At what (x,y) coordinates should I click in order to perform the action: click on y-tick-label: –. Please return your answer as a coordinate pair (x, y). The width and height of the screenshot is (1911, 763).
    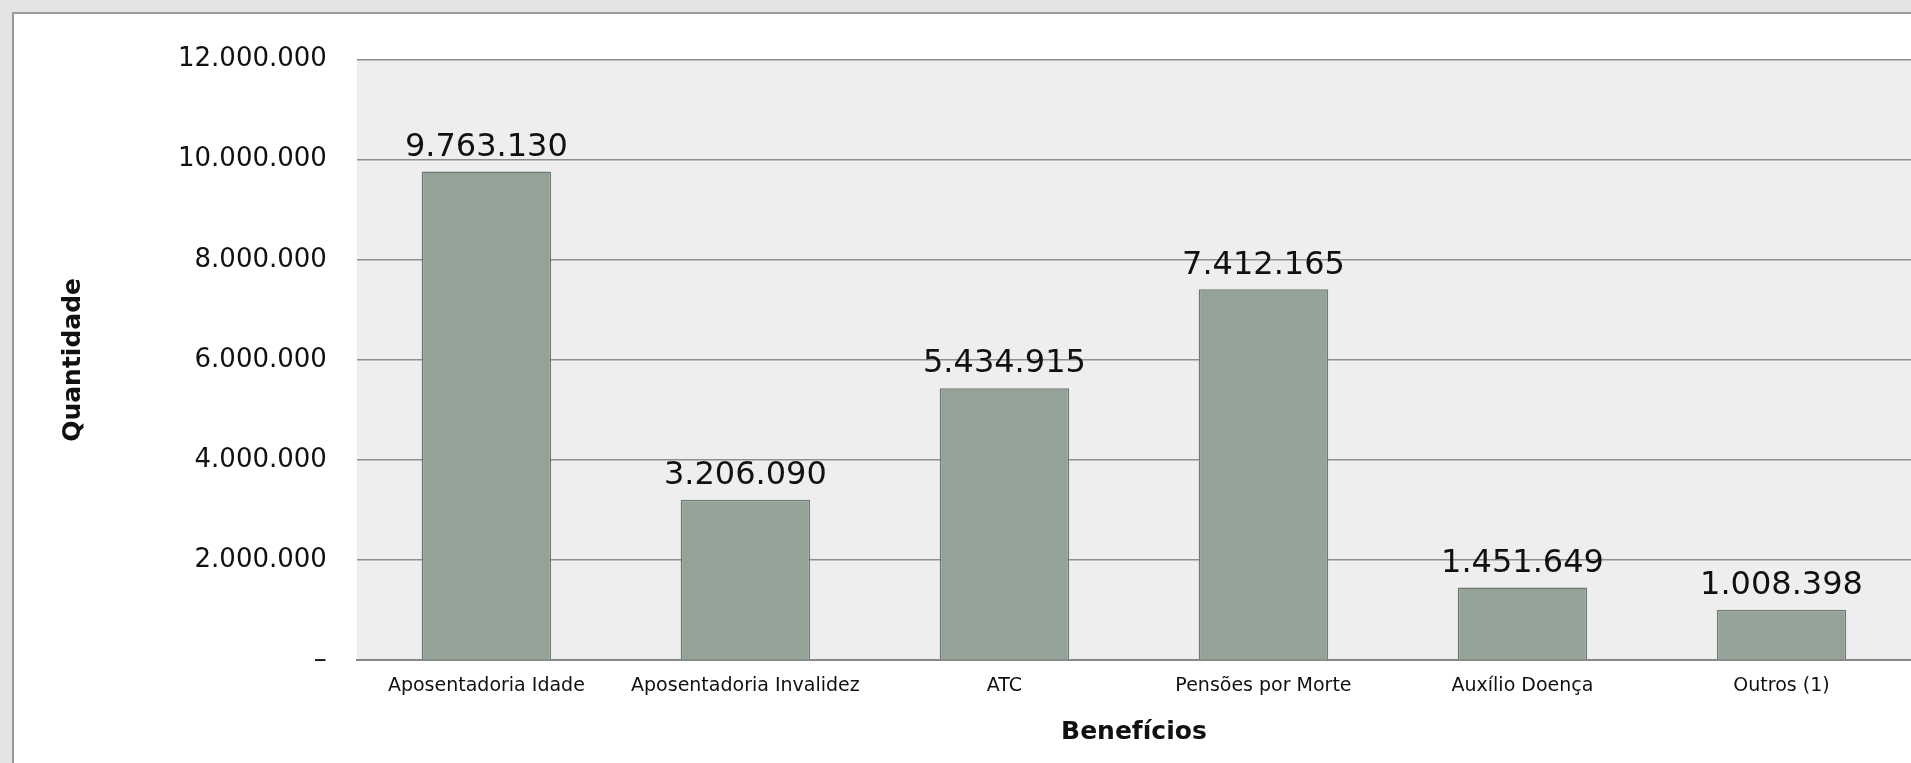
    Looking at the image, I should click on (320, 657).